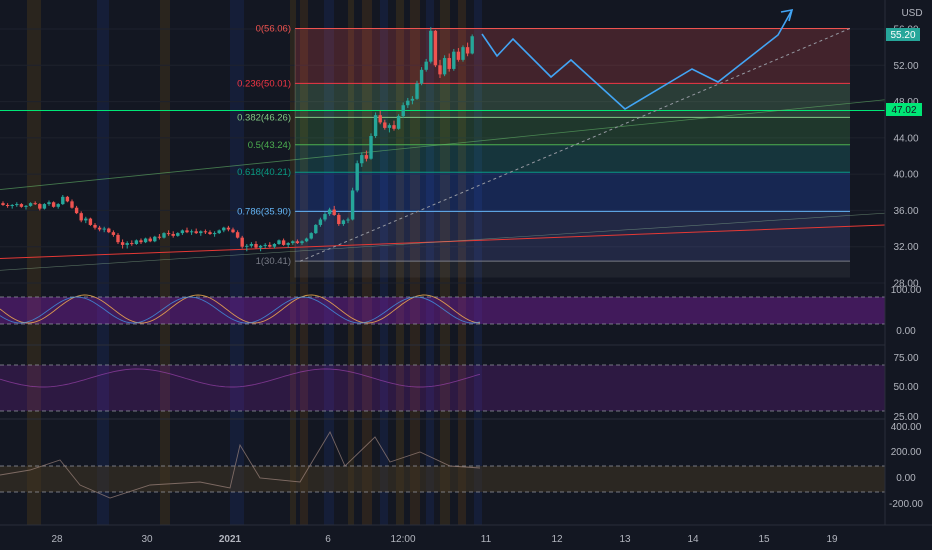 This screenshot has height=550, width=932. What do you see at coordinates (911, 13) in the screenshot?
I see `currency-label: USD` at bounding box center [911, 13].